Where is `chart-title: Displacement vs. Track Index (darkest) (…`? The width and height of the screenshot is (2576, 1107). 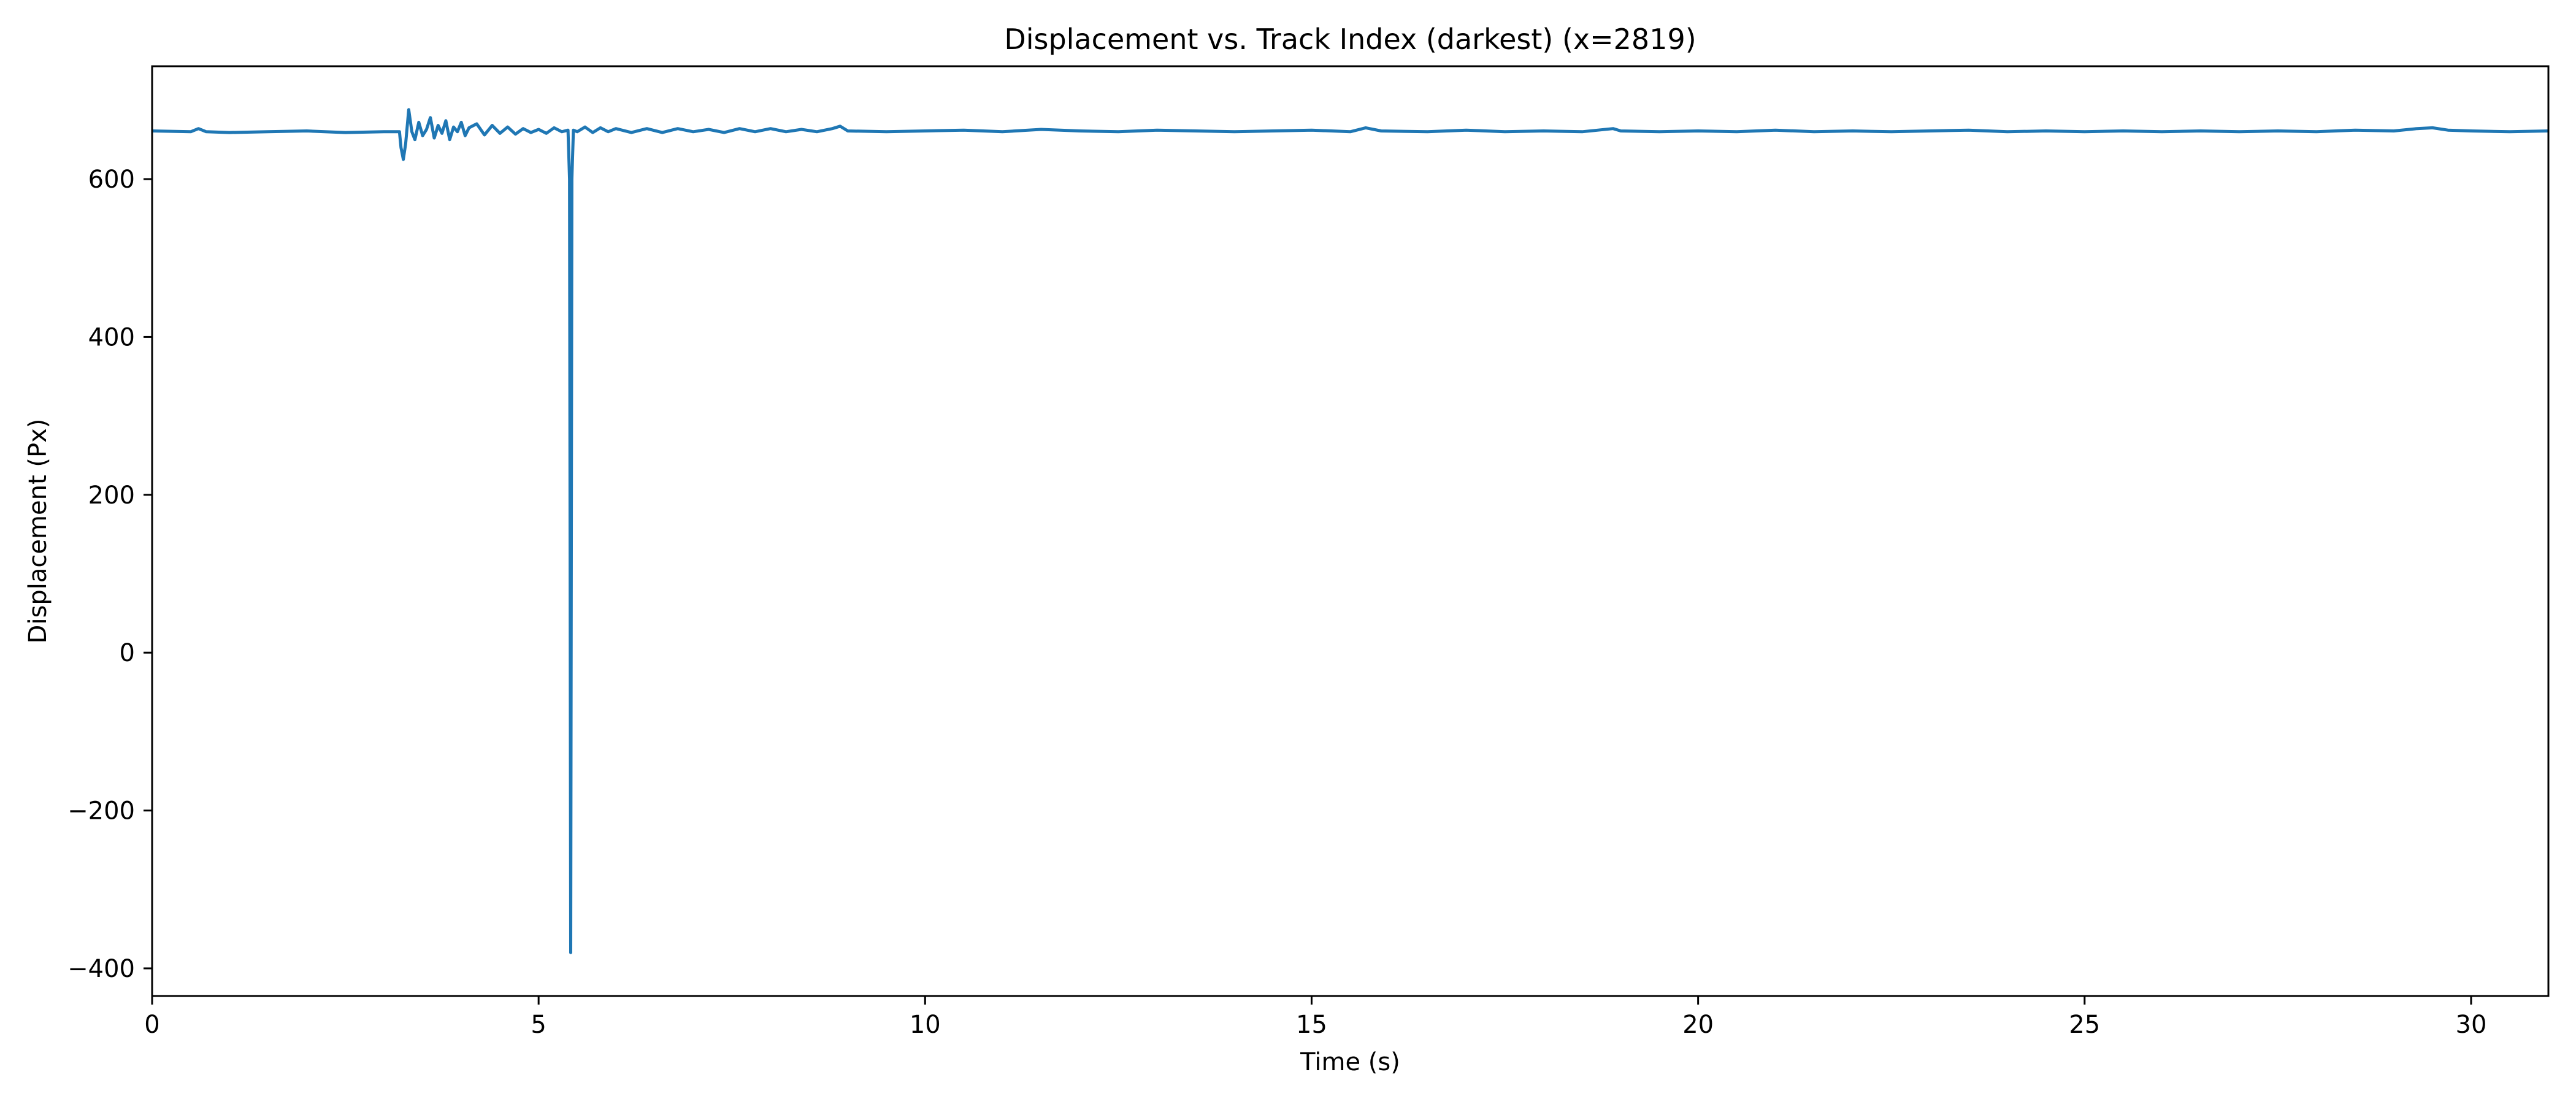
chart-title: Displacement vs. Track Index (darkest) (… is located at coordinates (1350, 39).